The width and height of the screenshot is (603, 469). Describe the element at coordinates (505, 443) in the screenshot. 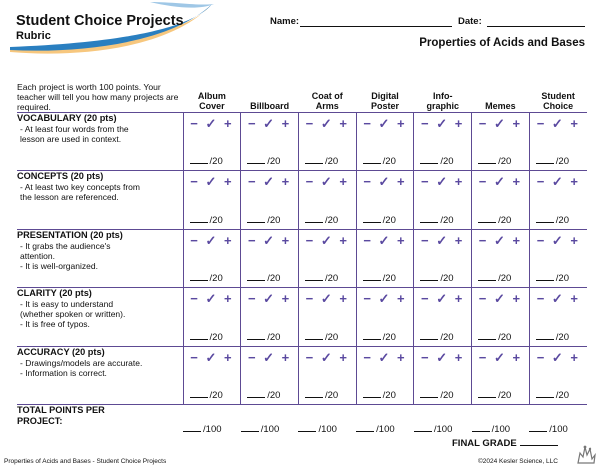

I see `final-grade: FINAL GRADE` at that location.